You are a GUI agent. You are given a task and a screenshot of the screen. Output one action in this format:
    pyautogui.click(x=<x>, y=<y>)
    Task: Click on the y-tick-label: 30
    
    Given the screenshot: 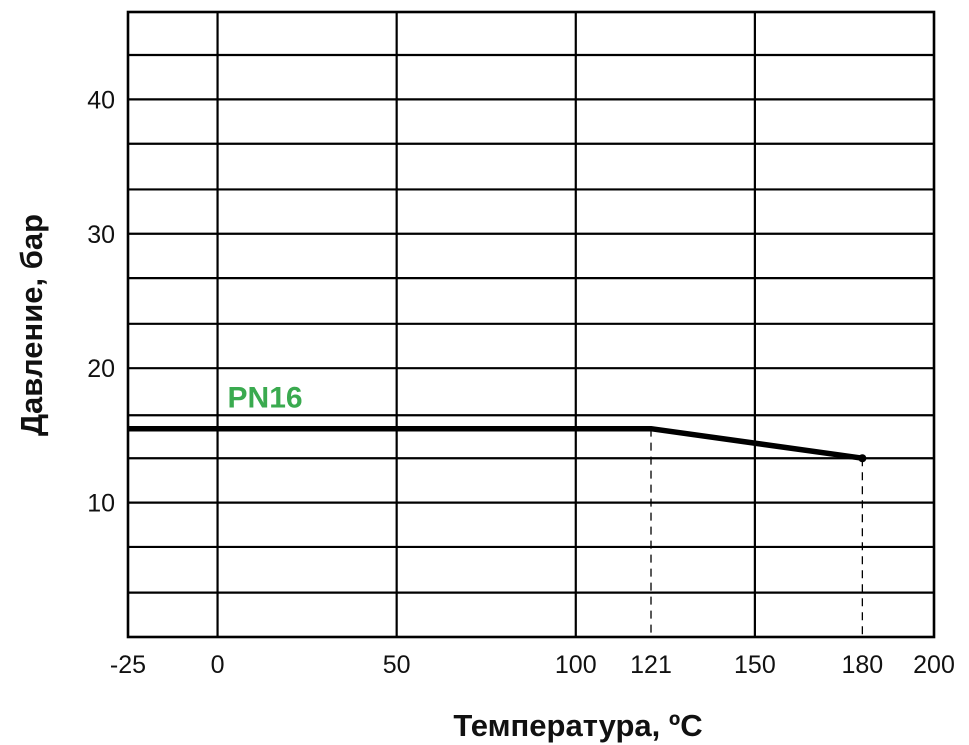 What is the action you would take?
    pyautogui.click(x=101, y=235)
    